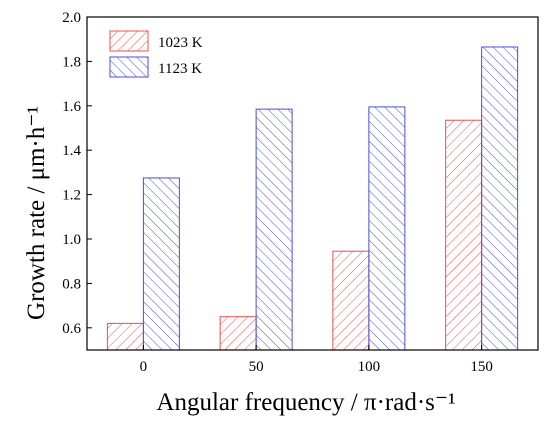  Describe the element at coordinates (71, 151) in the screenshot. I see `y-tick-label: 1.4` at that location.